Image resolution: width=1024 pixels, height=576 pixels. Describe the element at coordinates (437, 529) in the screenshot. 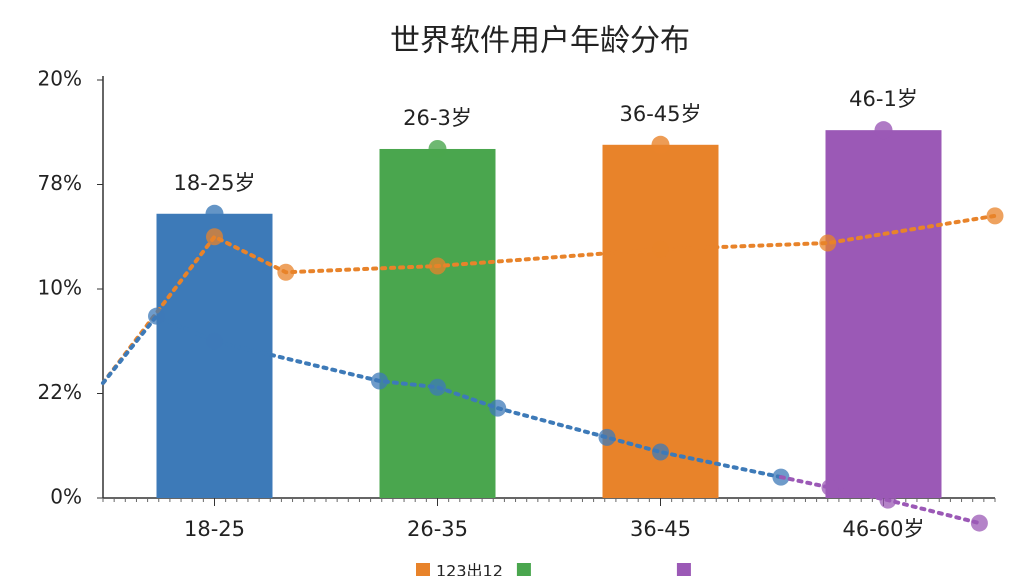

I see `x-tick-label: 26-35` at that location.